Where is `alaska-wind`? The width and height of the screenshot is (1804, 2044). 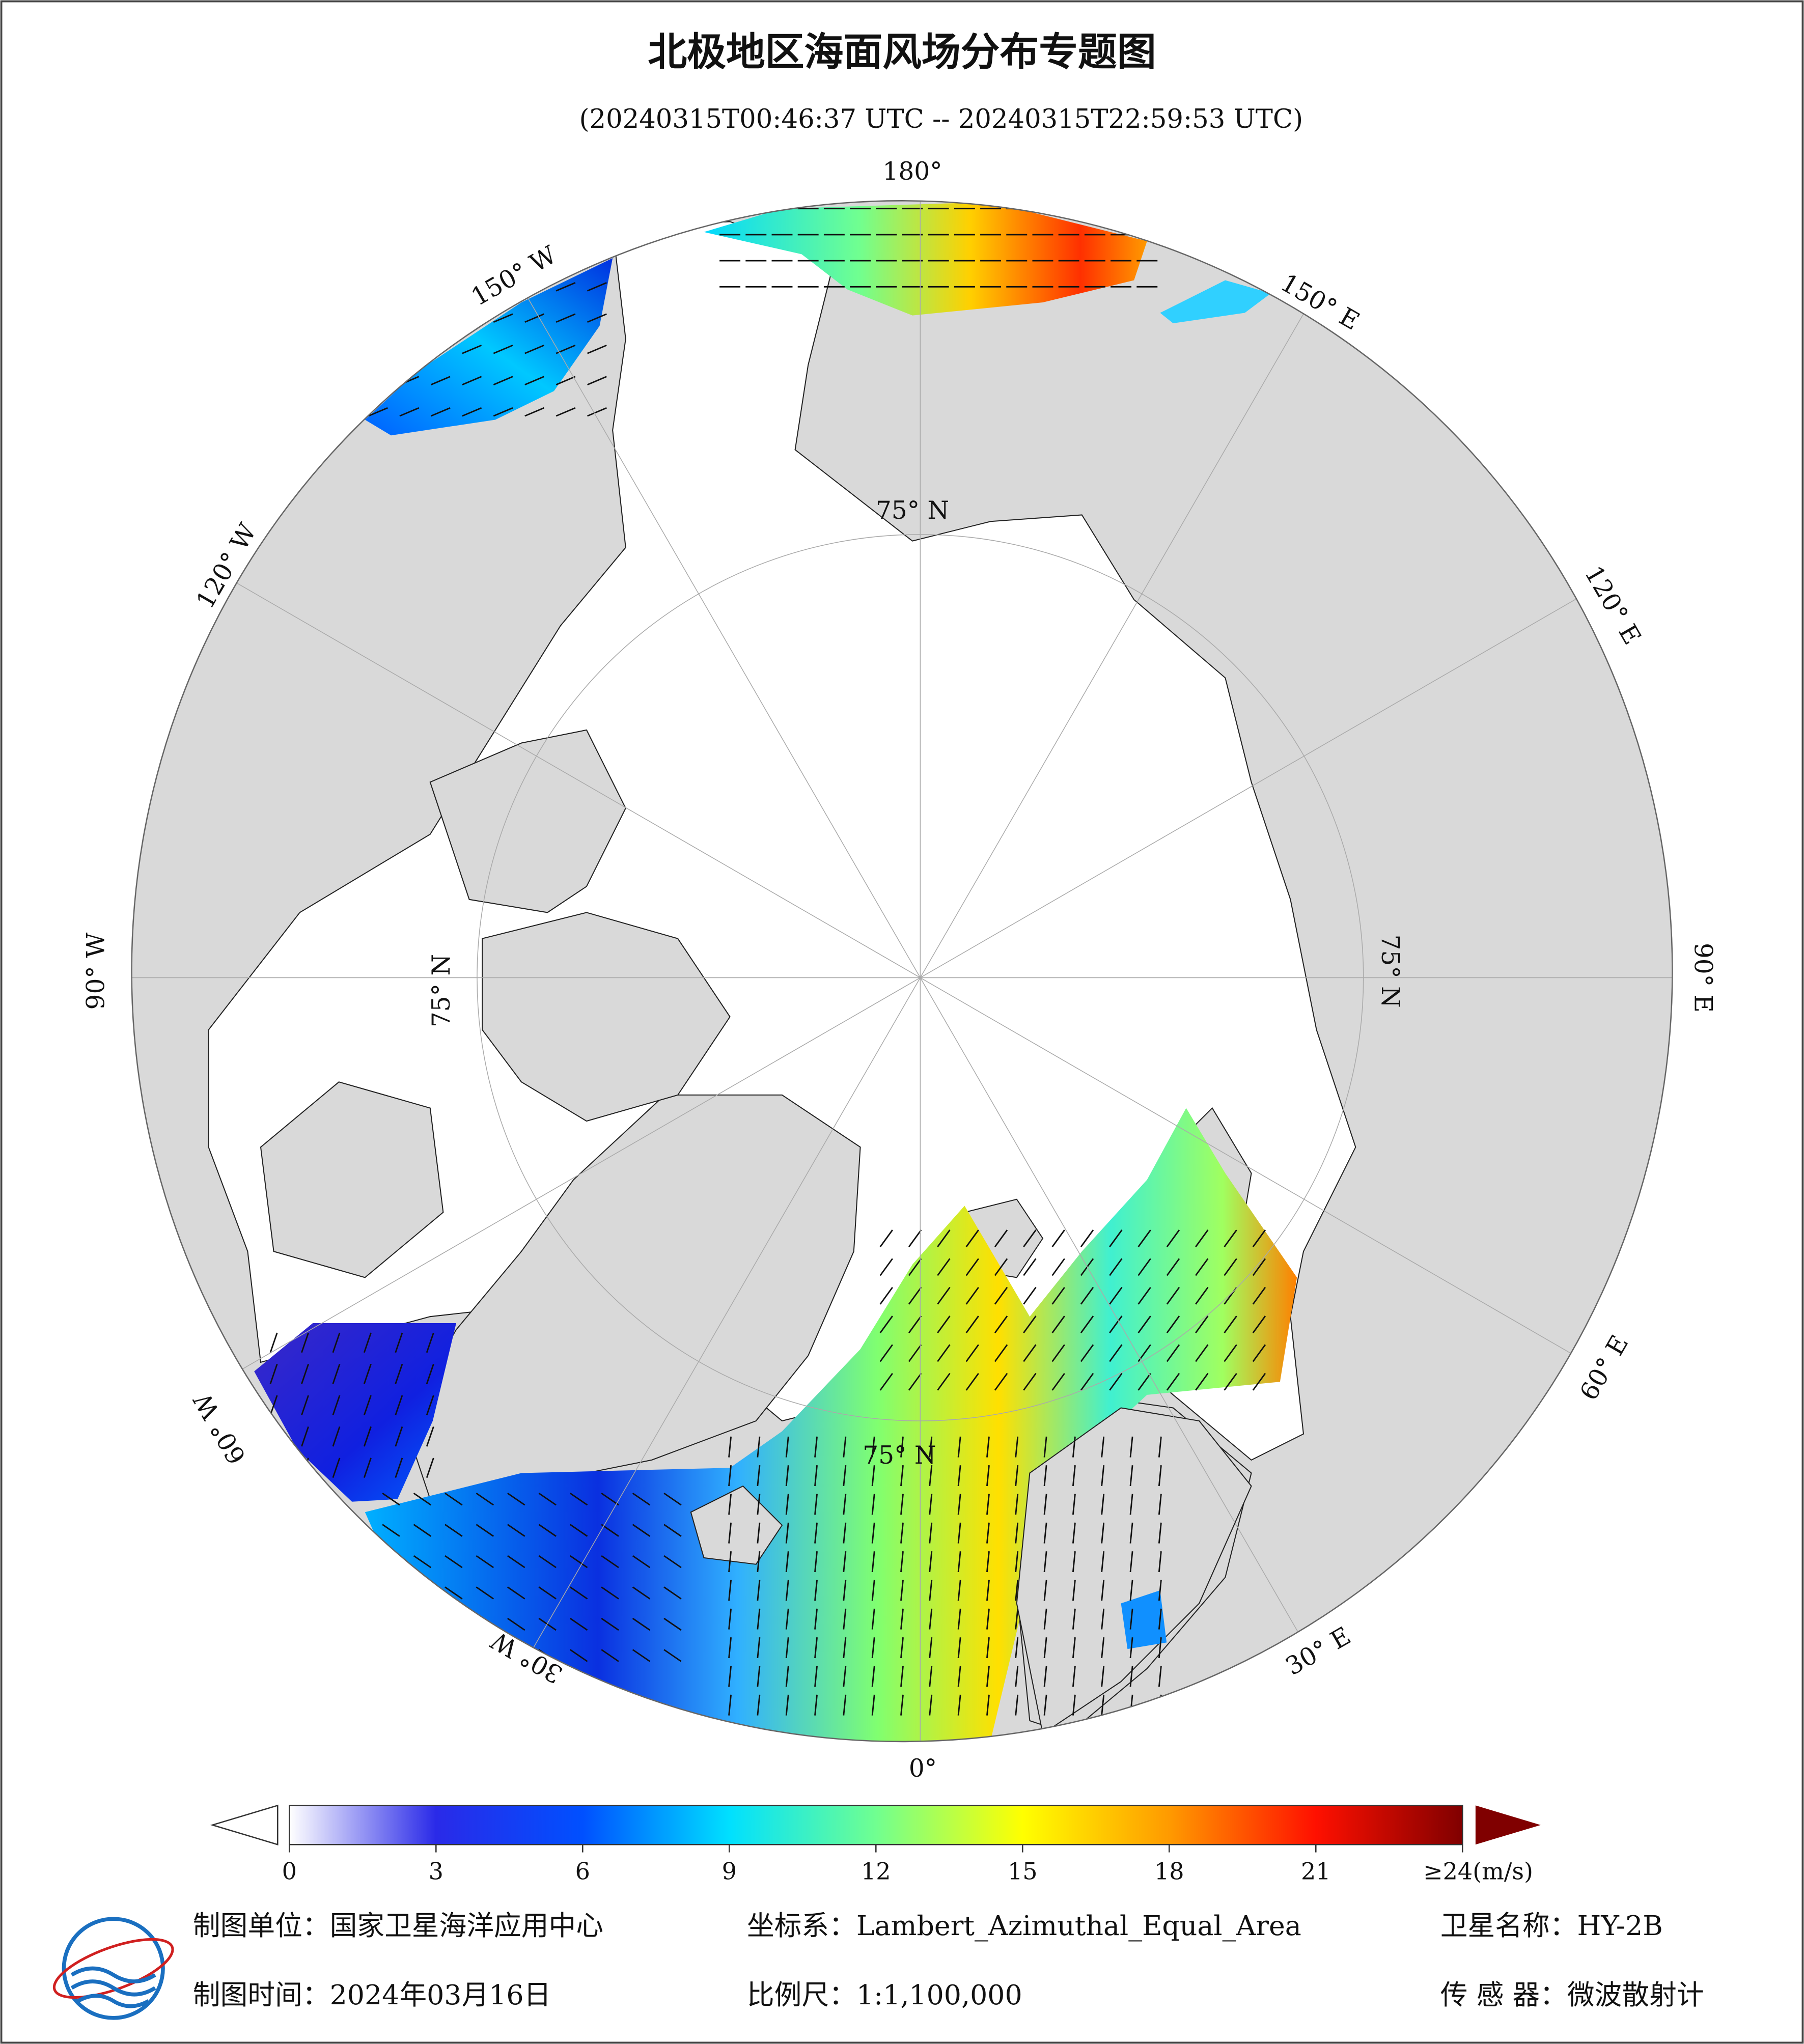
alaska-wind is located at coordinates (489, 347).